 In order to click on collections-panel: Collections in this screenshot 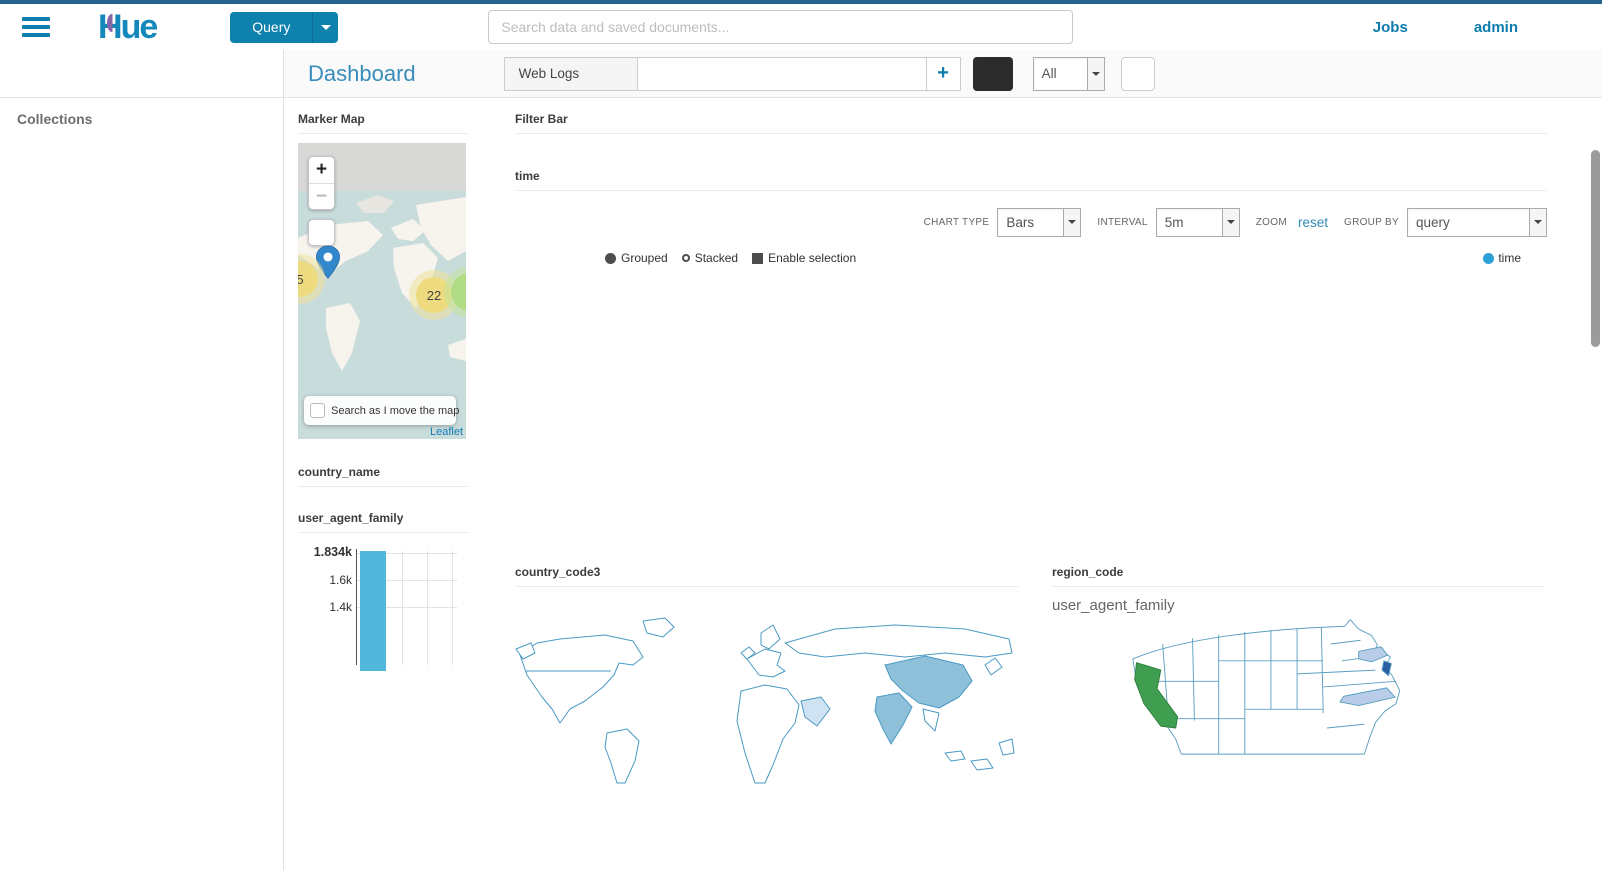, I will do `click(141, 119)`.